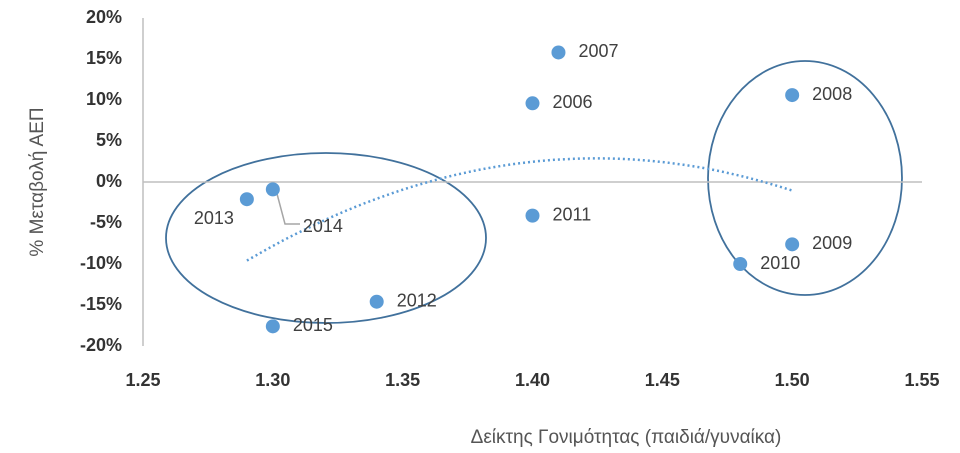 This screenshot has height=453, width=960. I want to click on trend-line, so click(519, 209).